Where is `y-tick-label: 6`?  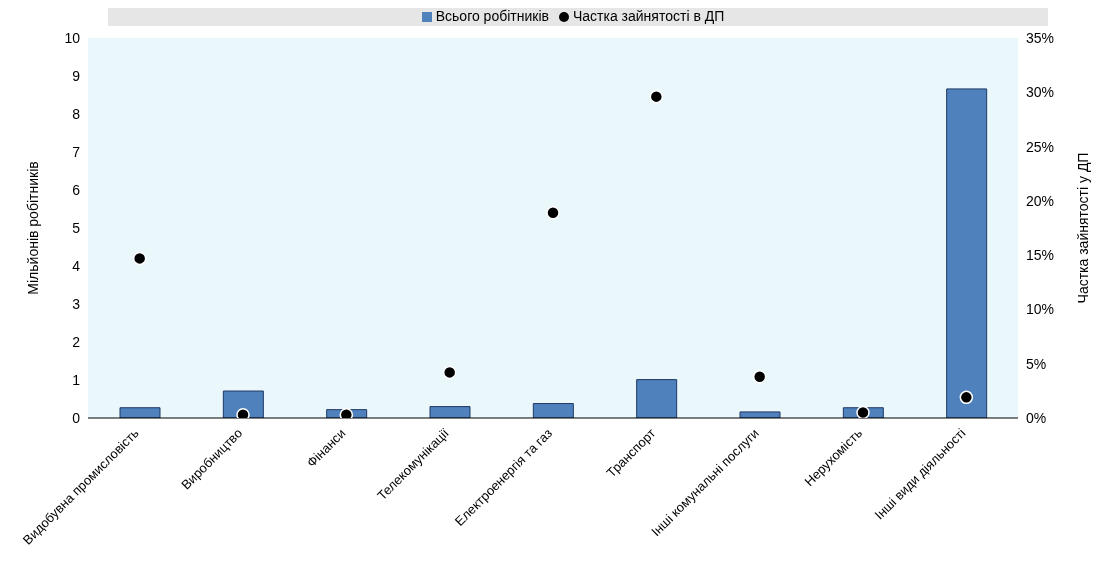 y-tick-label: 6 is located at coordinates (76, 189).